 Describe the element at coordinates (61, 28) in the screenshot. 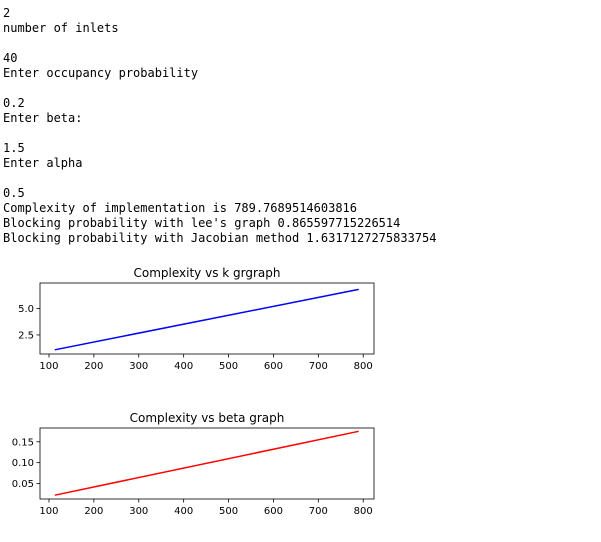

I see `console-line: number of inlets` at that location.